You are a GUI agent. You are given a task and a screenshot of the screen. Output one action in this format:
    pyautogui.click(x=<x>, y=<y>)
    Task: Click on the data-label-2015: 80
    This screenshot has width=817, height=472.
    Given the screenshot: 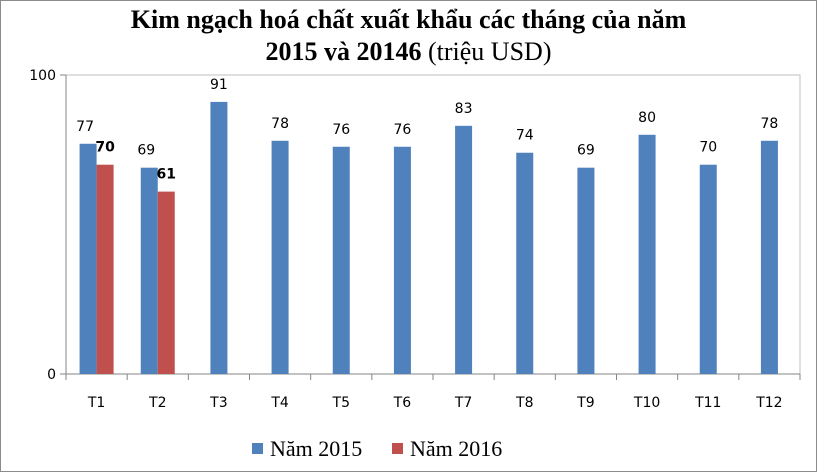 What is the action you would take?
    pyautogui.click(x=647, y=118)
    